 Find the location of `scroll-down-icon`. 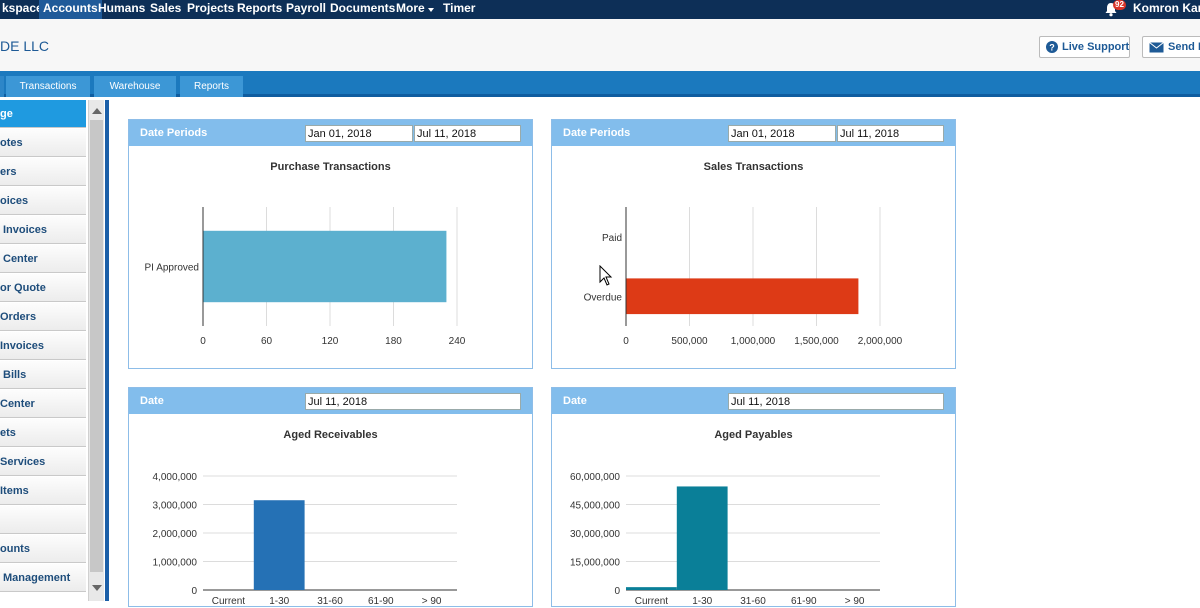

scroll-down-icon is located at coordinates (97, 588).